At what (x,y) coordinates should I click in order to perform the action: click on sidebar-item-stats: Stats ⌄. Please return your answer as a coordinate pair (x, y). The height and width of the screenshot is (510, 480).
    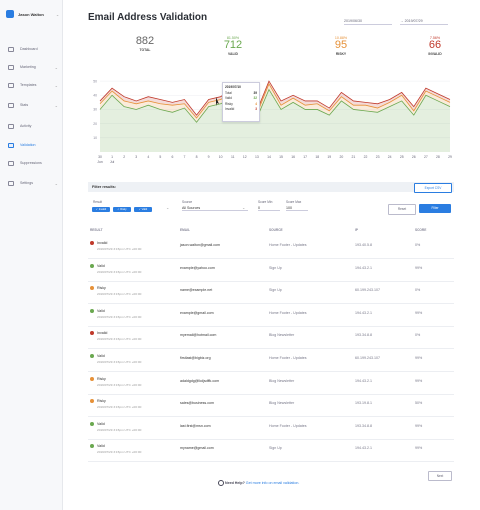
    Looking at the image, I should click on (33, 105).